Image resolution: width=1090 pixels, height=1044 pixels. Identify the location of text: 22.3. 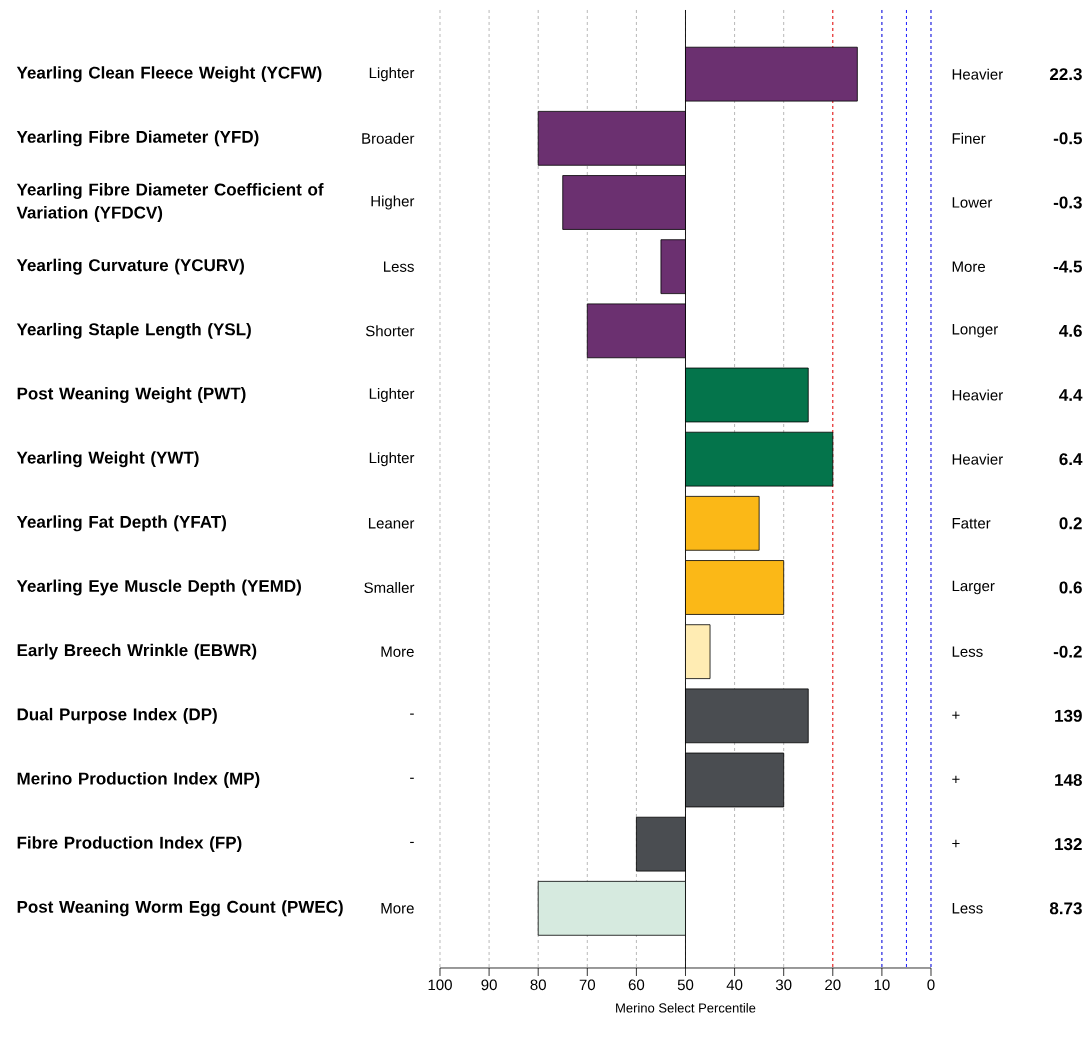
(1065, 74).